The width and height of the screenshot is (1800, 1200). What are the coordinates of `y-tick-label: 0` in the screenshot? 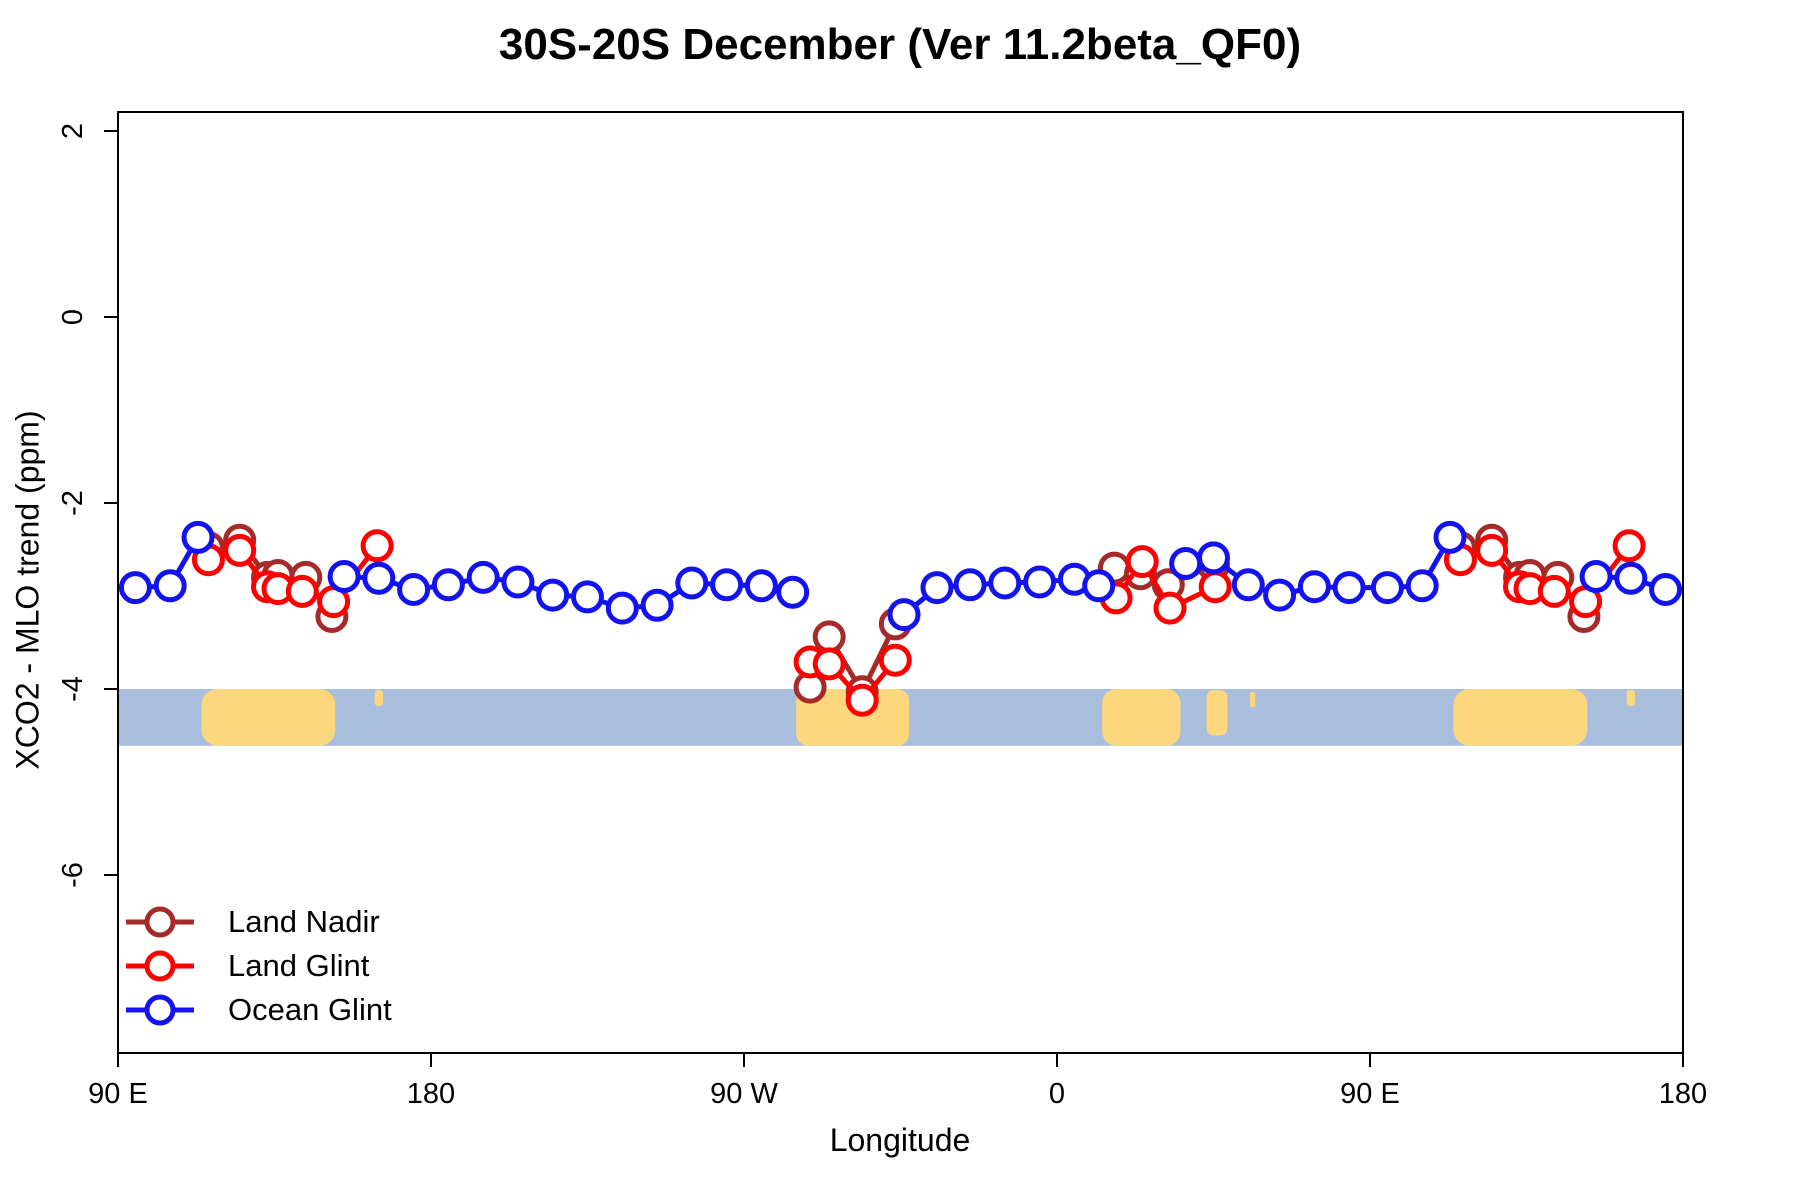 It's located at (73, 317).